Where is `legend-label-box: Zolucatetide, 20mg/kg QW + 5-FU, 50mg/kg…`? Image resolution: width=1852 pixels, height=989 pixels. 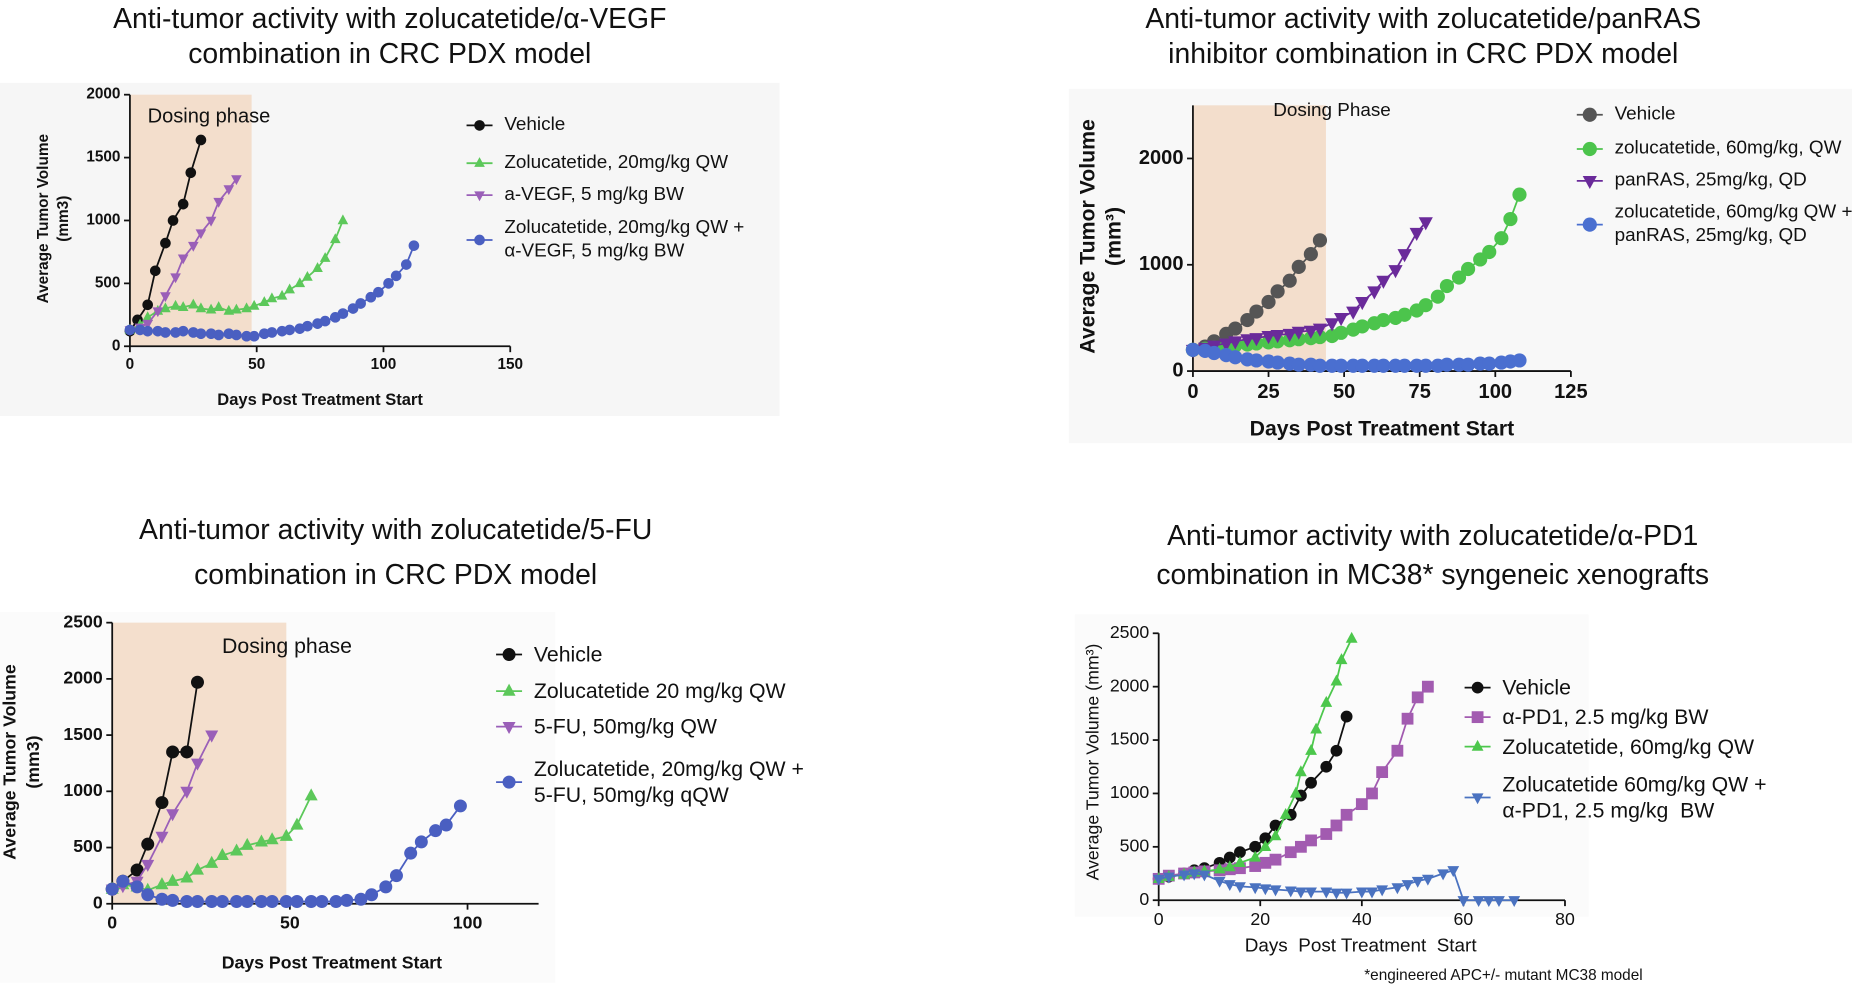 legend-label-box: Zolucatetide, 20mg/kg QW + 5-FU, 50mg/kg… is located at coordinates (669, 782).